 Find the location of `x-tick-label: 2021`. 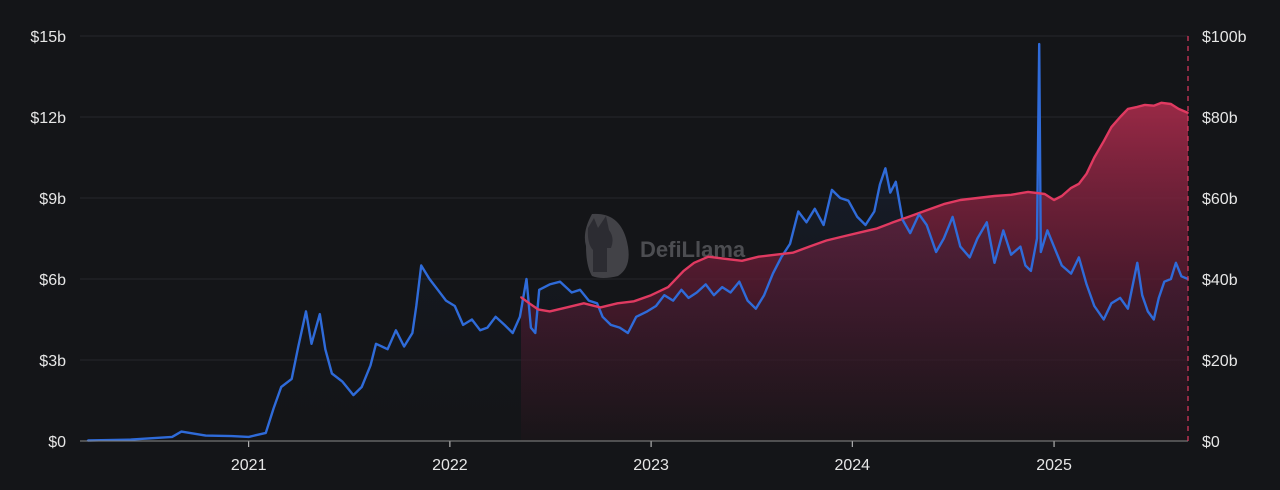

x-tick-label: 2021 is located at coordinates (249, 465).